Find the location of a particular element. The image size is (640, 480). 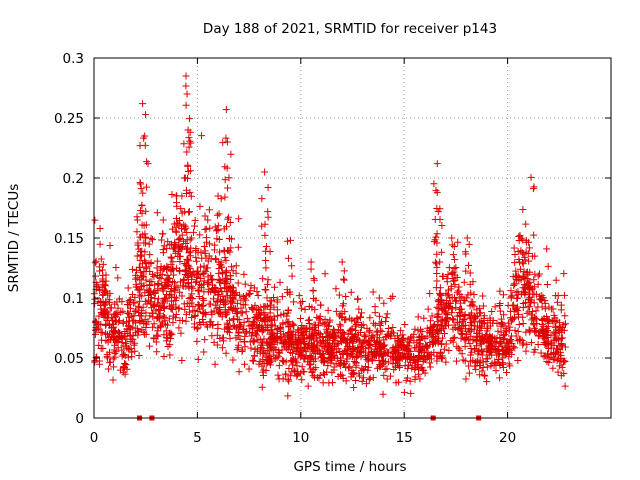

y-tick-label: 0.2 is located at coordinates (73, 179).